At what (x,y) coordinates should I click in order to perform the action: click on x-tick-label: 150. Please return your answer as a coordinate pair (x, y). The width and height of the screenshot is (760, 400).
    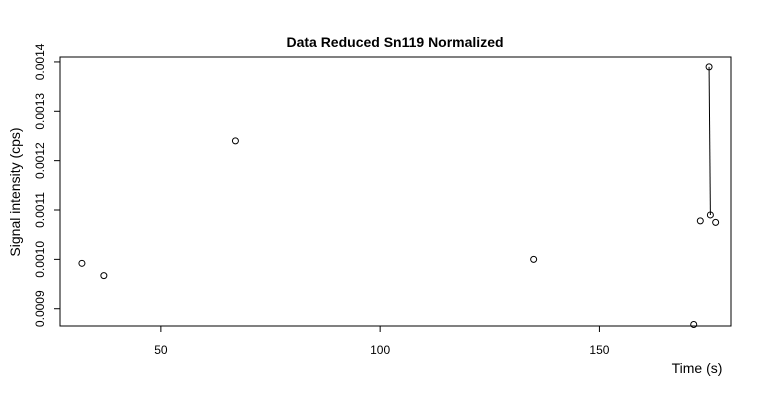
    Looking at the image, I should click on (599, 350).